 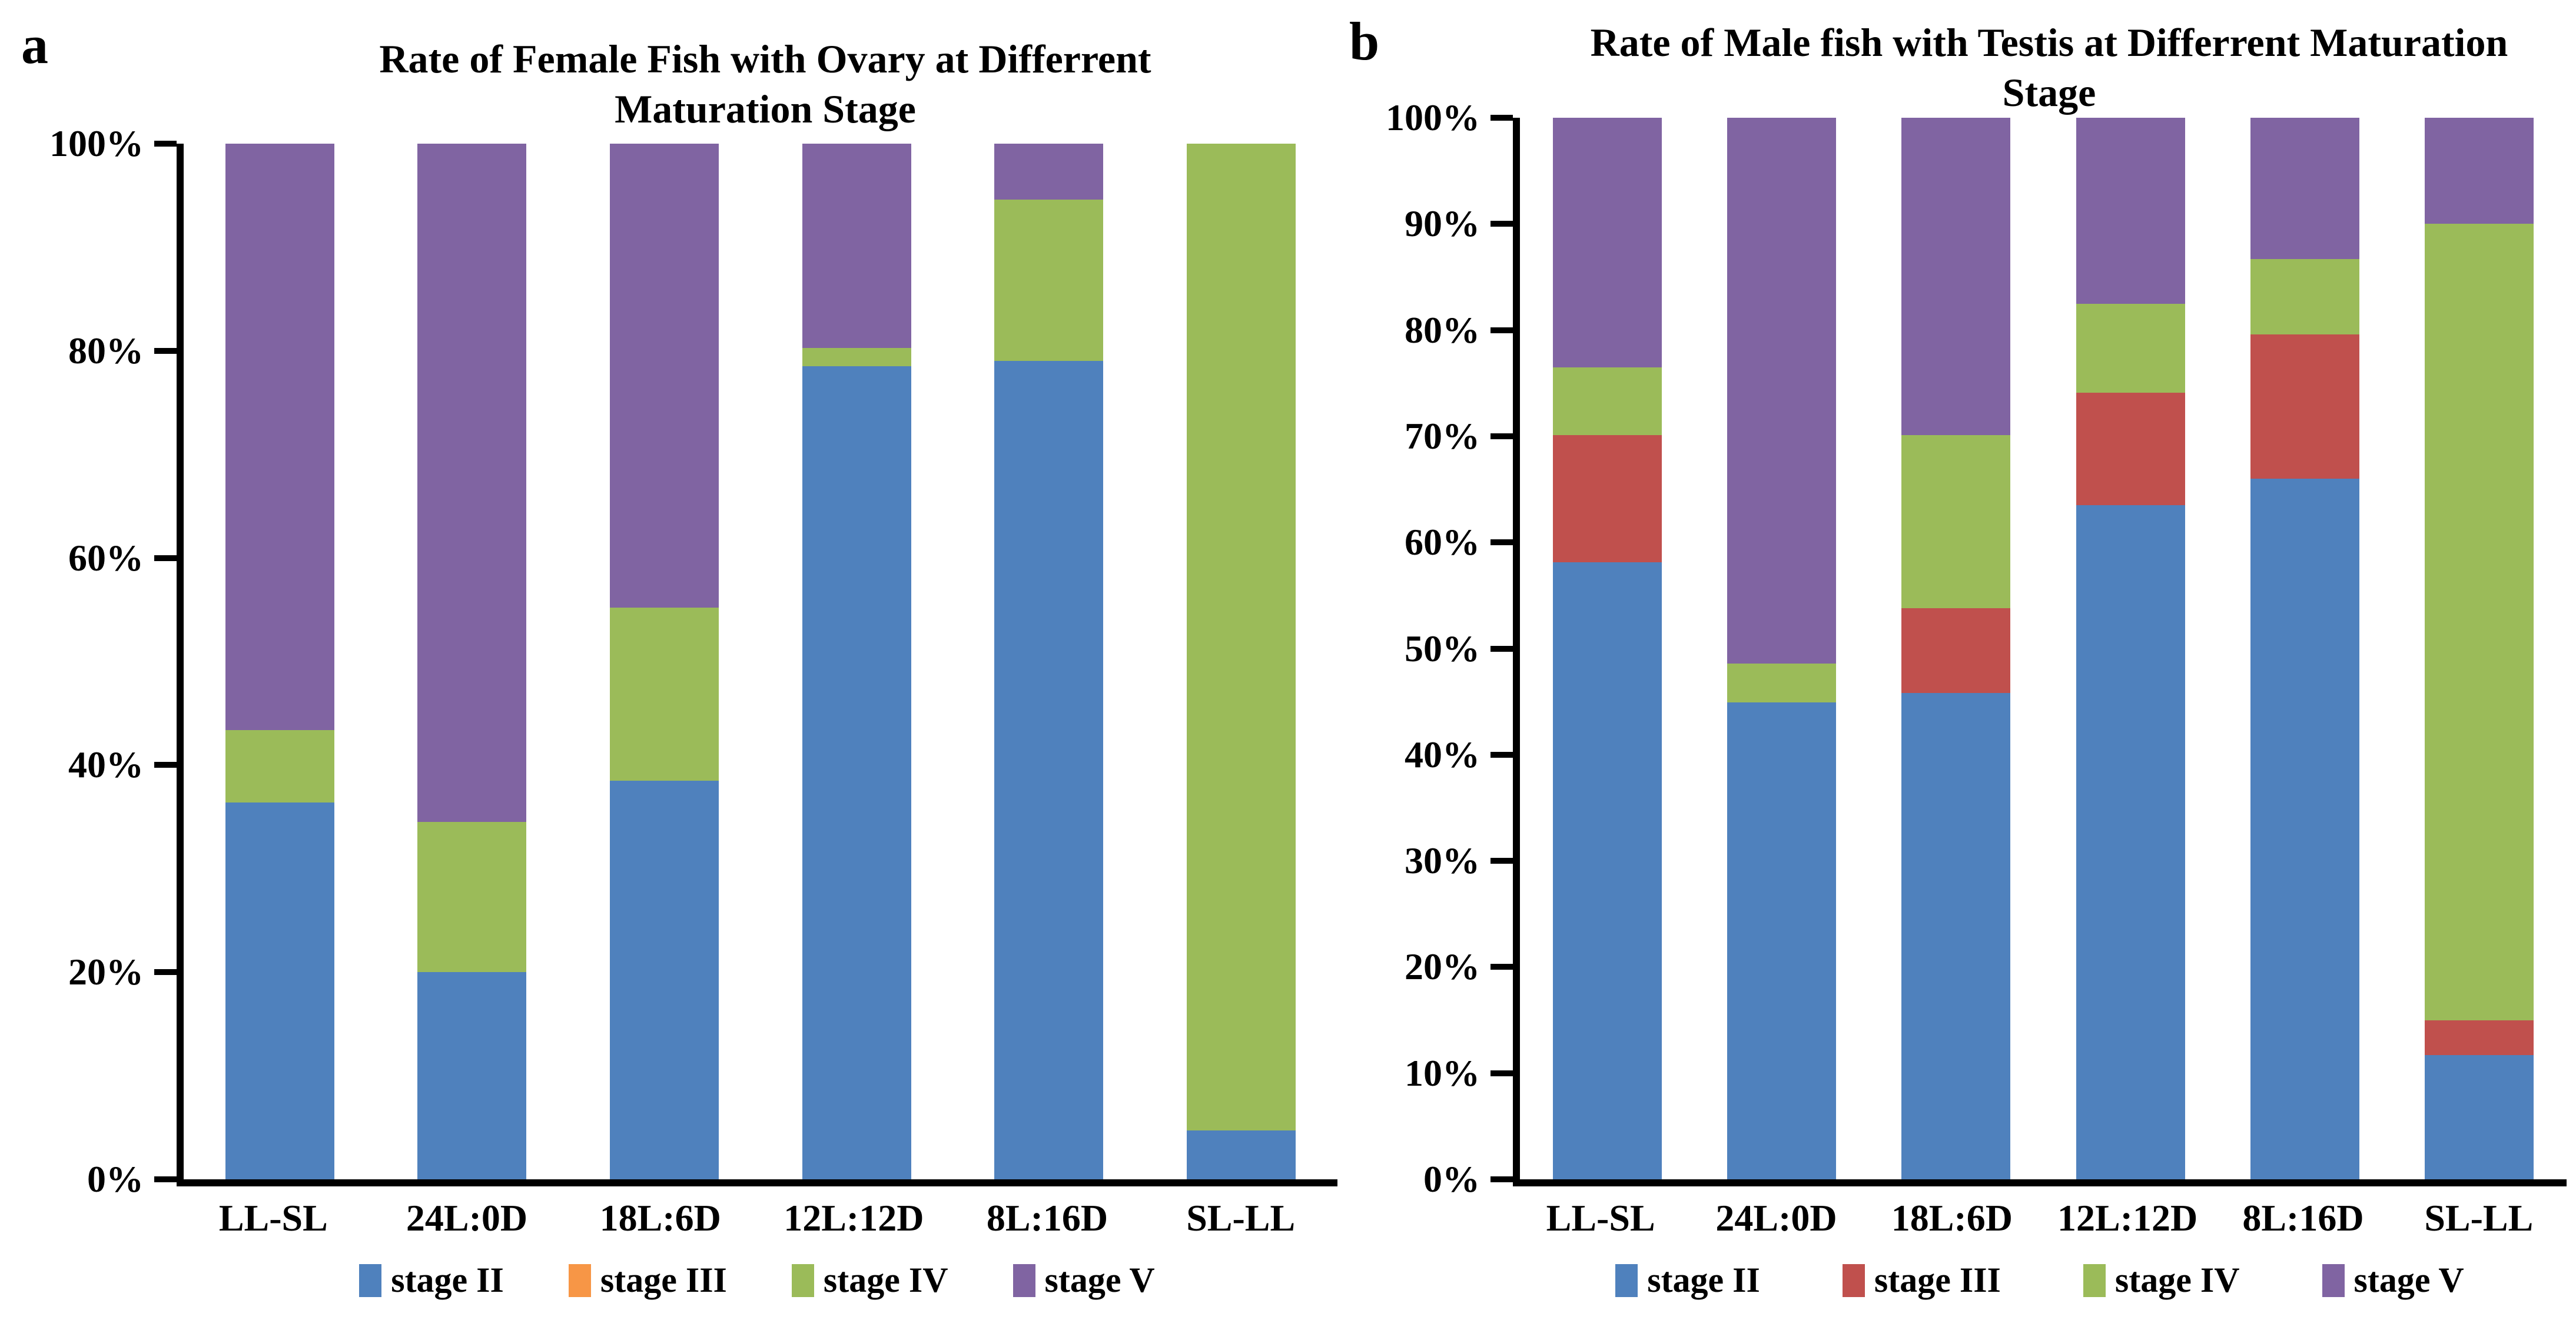 What do you see at coordinates (2393, 1280) in the screenshot?
I see `legend-item-stage-v: stage V` at bounding box center [2393, 1280].